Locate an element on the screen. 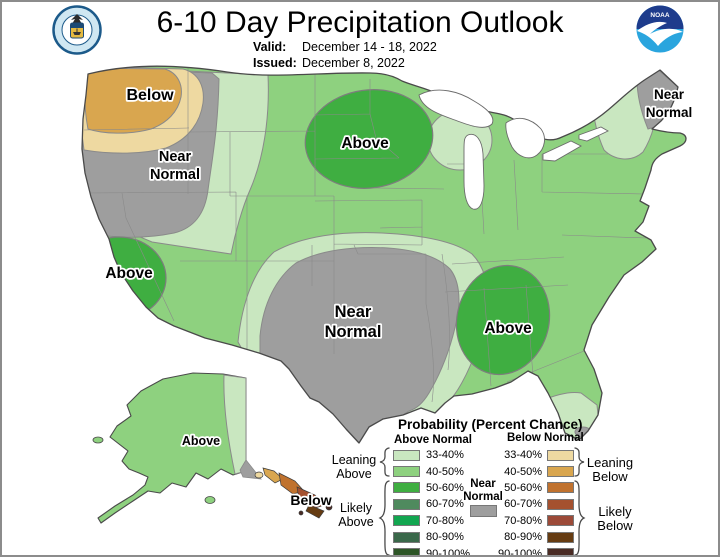 The image size is (720, 557). brace-likely-below is located at coordinates (580, 517).